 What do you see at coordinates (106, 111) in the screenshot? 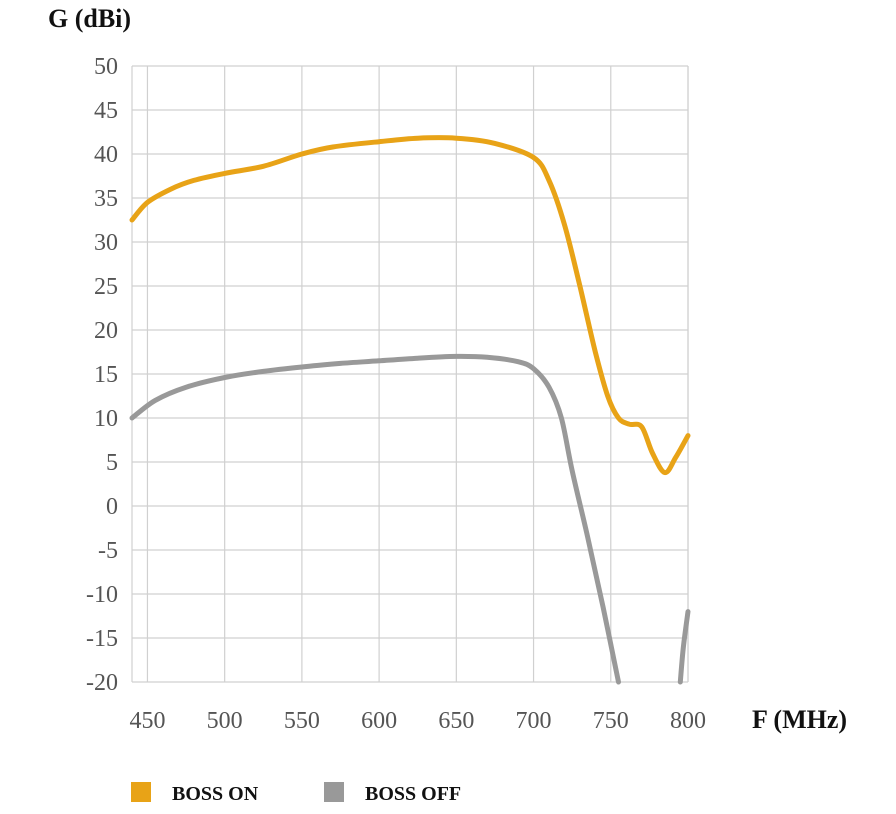
I see `y-tick-label: 45` at bounding box center [106, 111].